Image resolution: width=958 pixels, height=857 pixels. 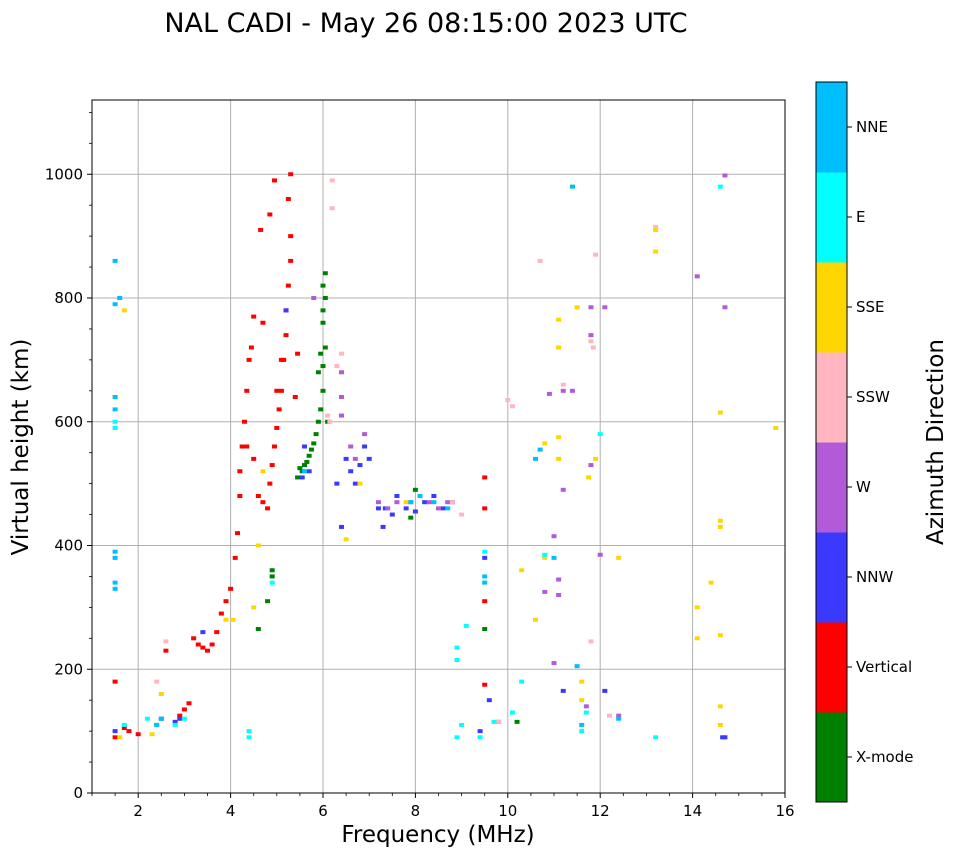 I want to click on colorbar-tick-label: SSE, so click(x=870, y=307).